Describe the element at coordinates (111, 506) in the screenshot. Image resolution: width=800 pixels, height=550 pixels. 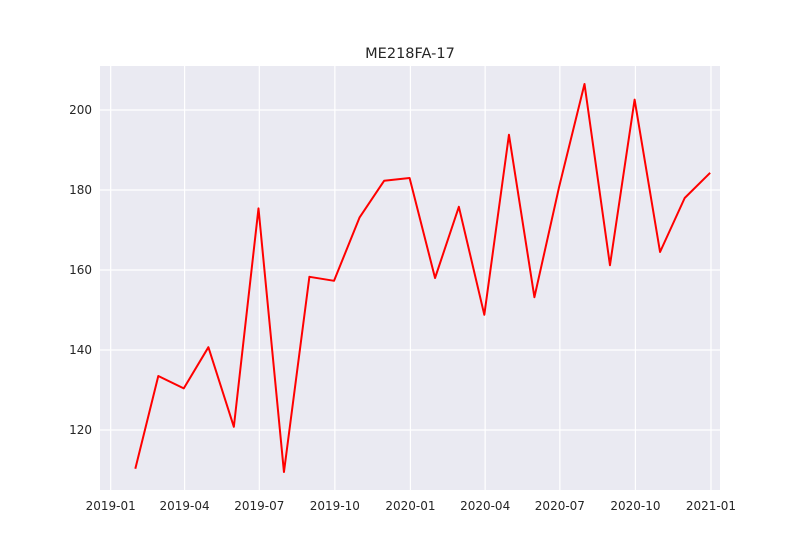
I see `x-tick-label: 2019-01` at that location.